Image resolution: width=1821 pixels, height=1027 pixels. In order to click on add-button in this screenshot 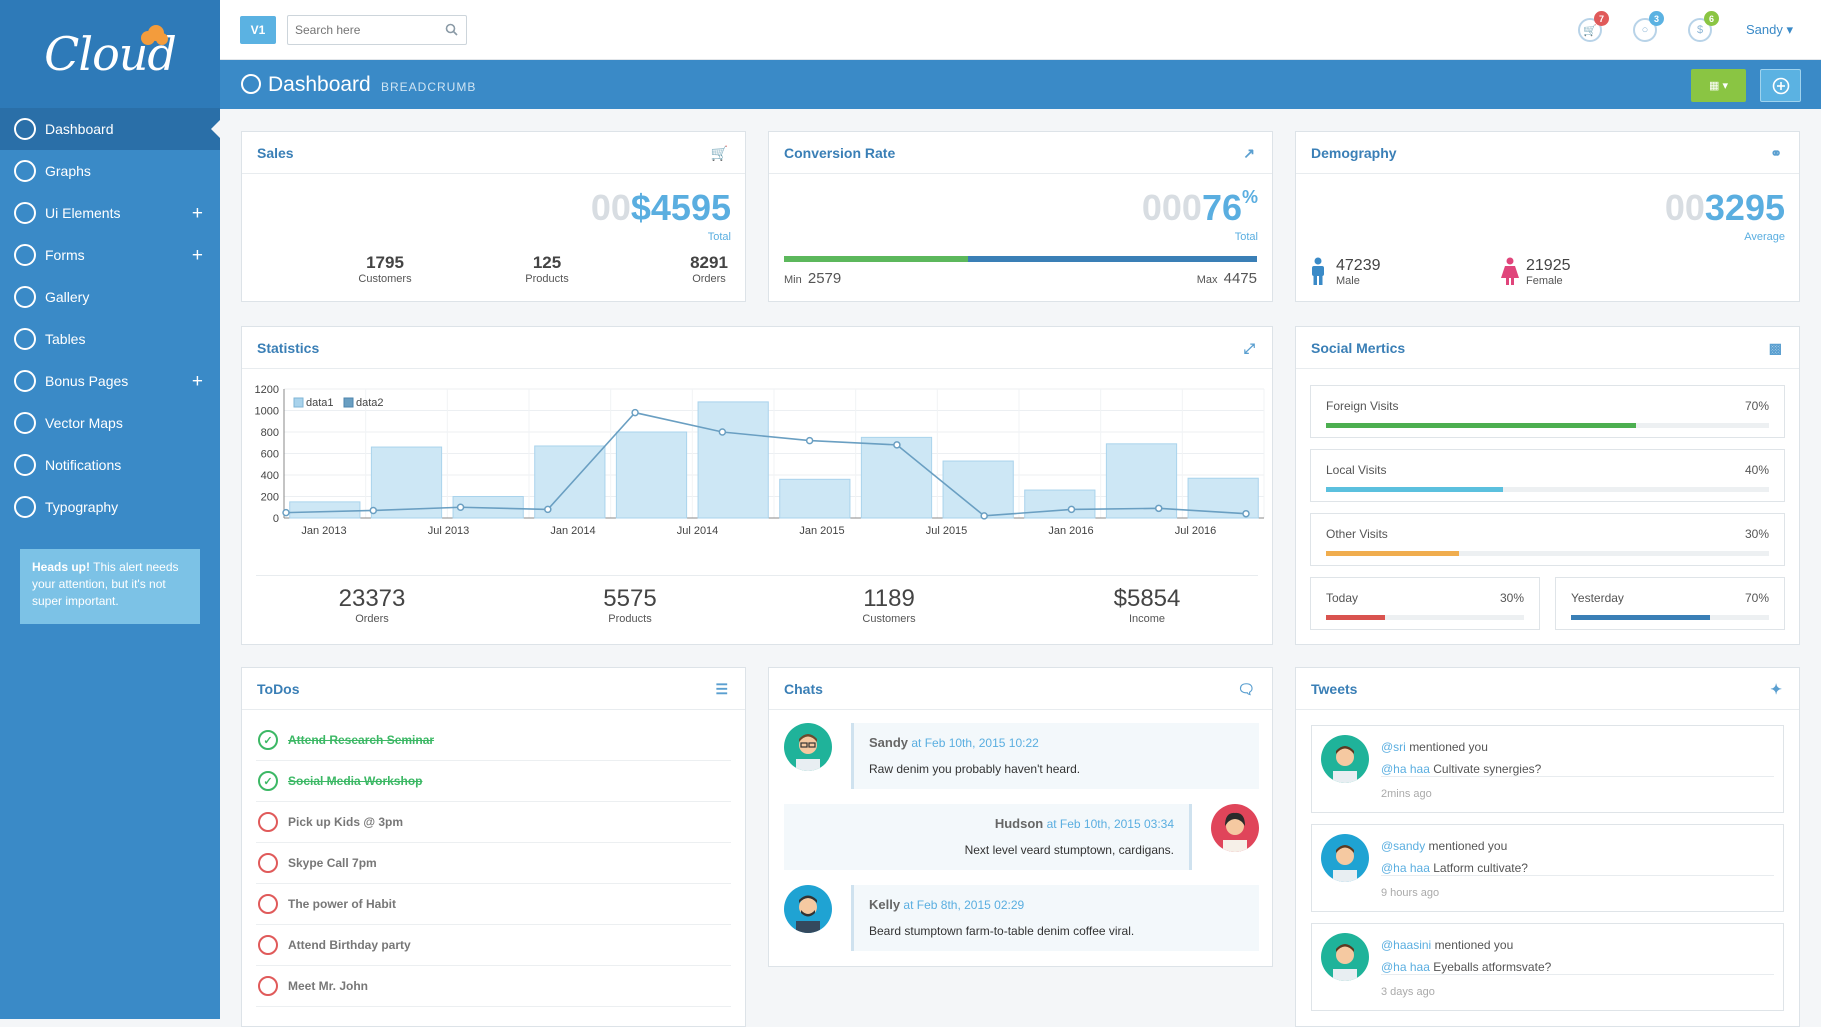, I will do `click(1780, 85)`.